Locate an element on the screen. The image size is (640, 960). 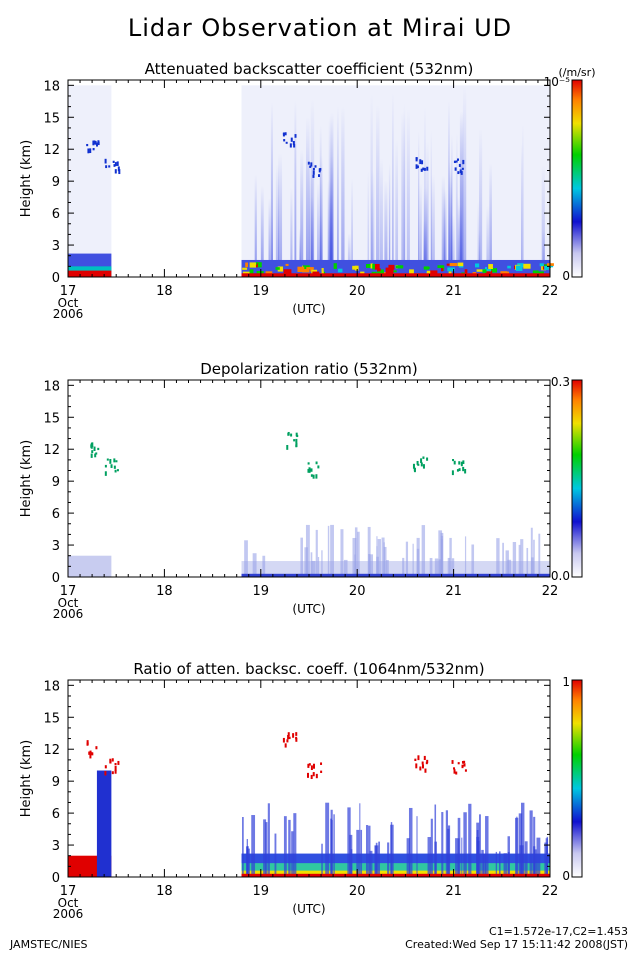
x-tick-label: 18 is located at coordinates (164, 291).